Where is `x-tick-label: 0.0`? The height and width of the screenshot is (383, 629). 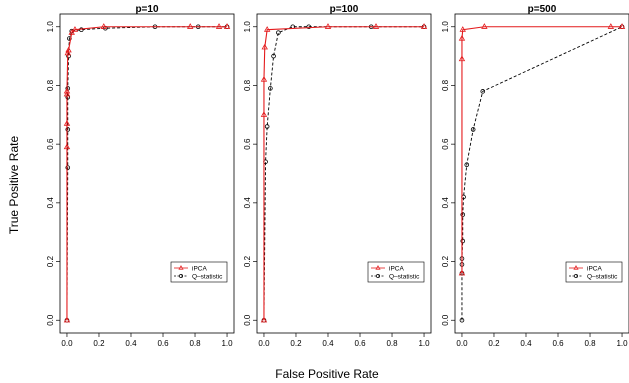
x-tick-label: 0.0 is located at coordinates (67, 343).